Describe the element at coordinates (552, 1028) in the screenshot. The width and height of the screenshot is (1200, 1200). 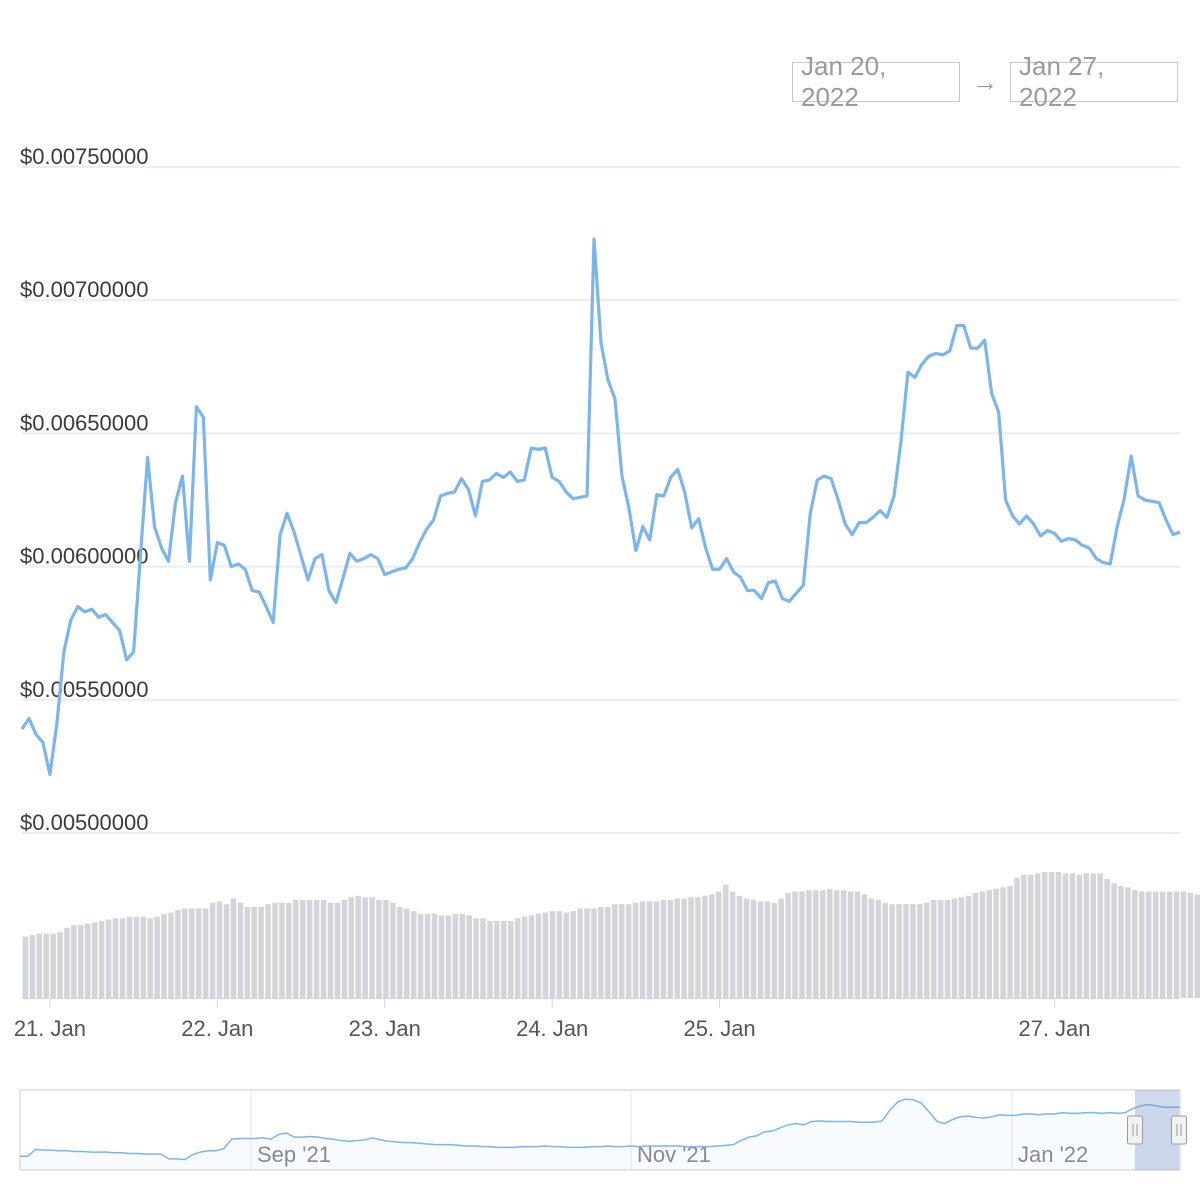
I see `x-tick-label: 24. Jan` at that location.